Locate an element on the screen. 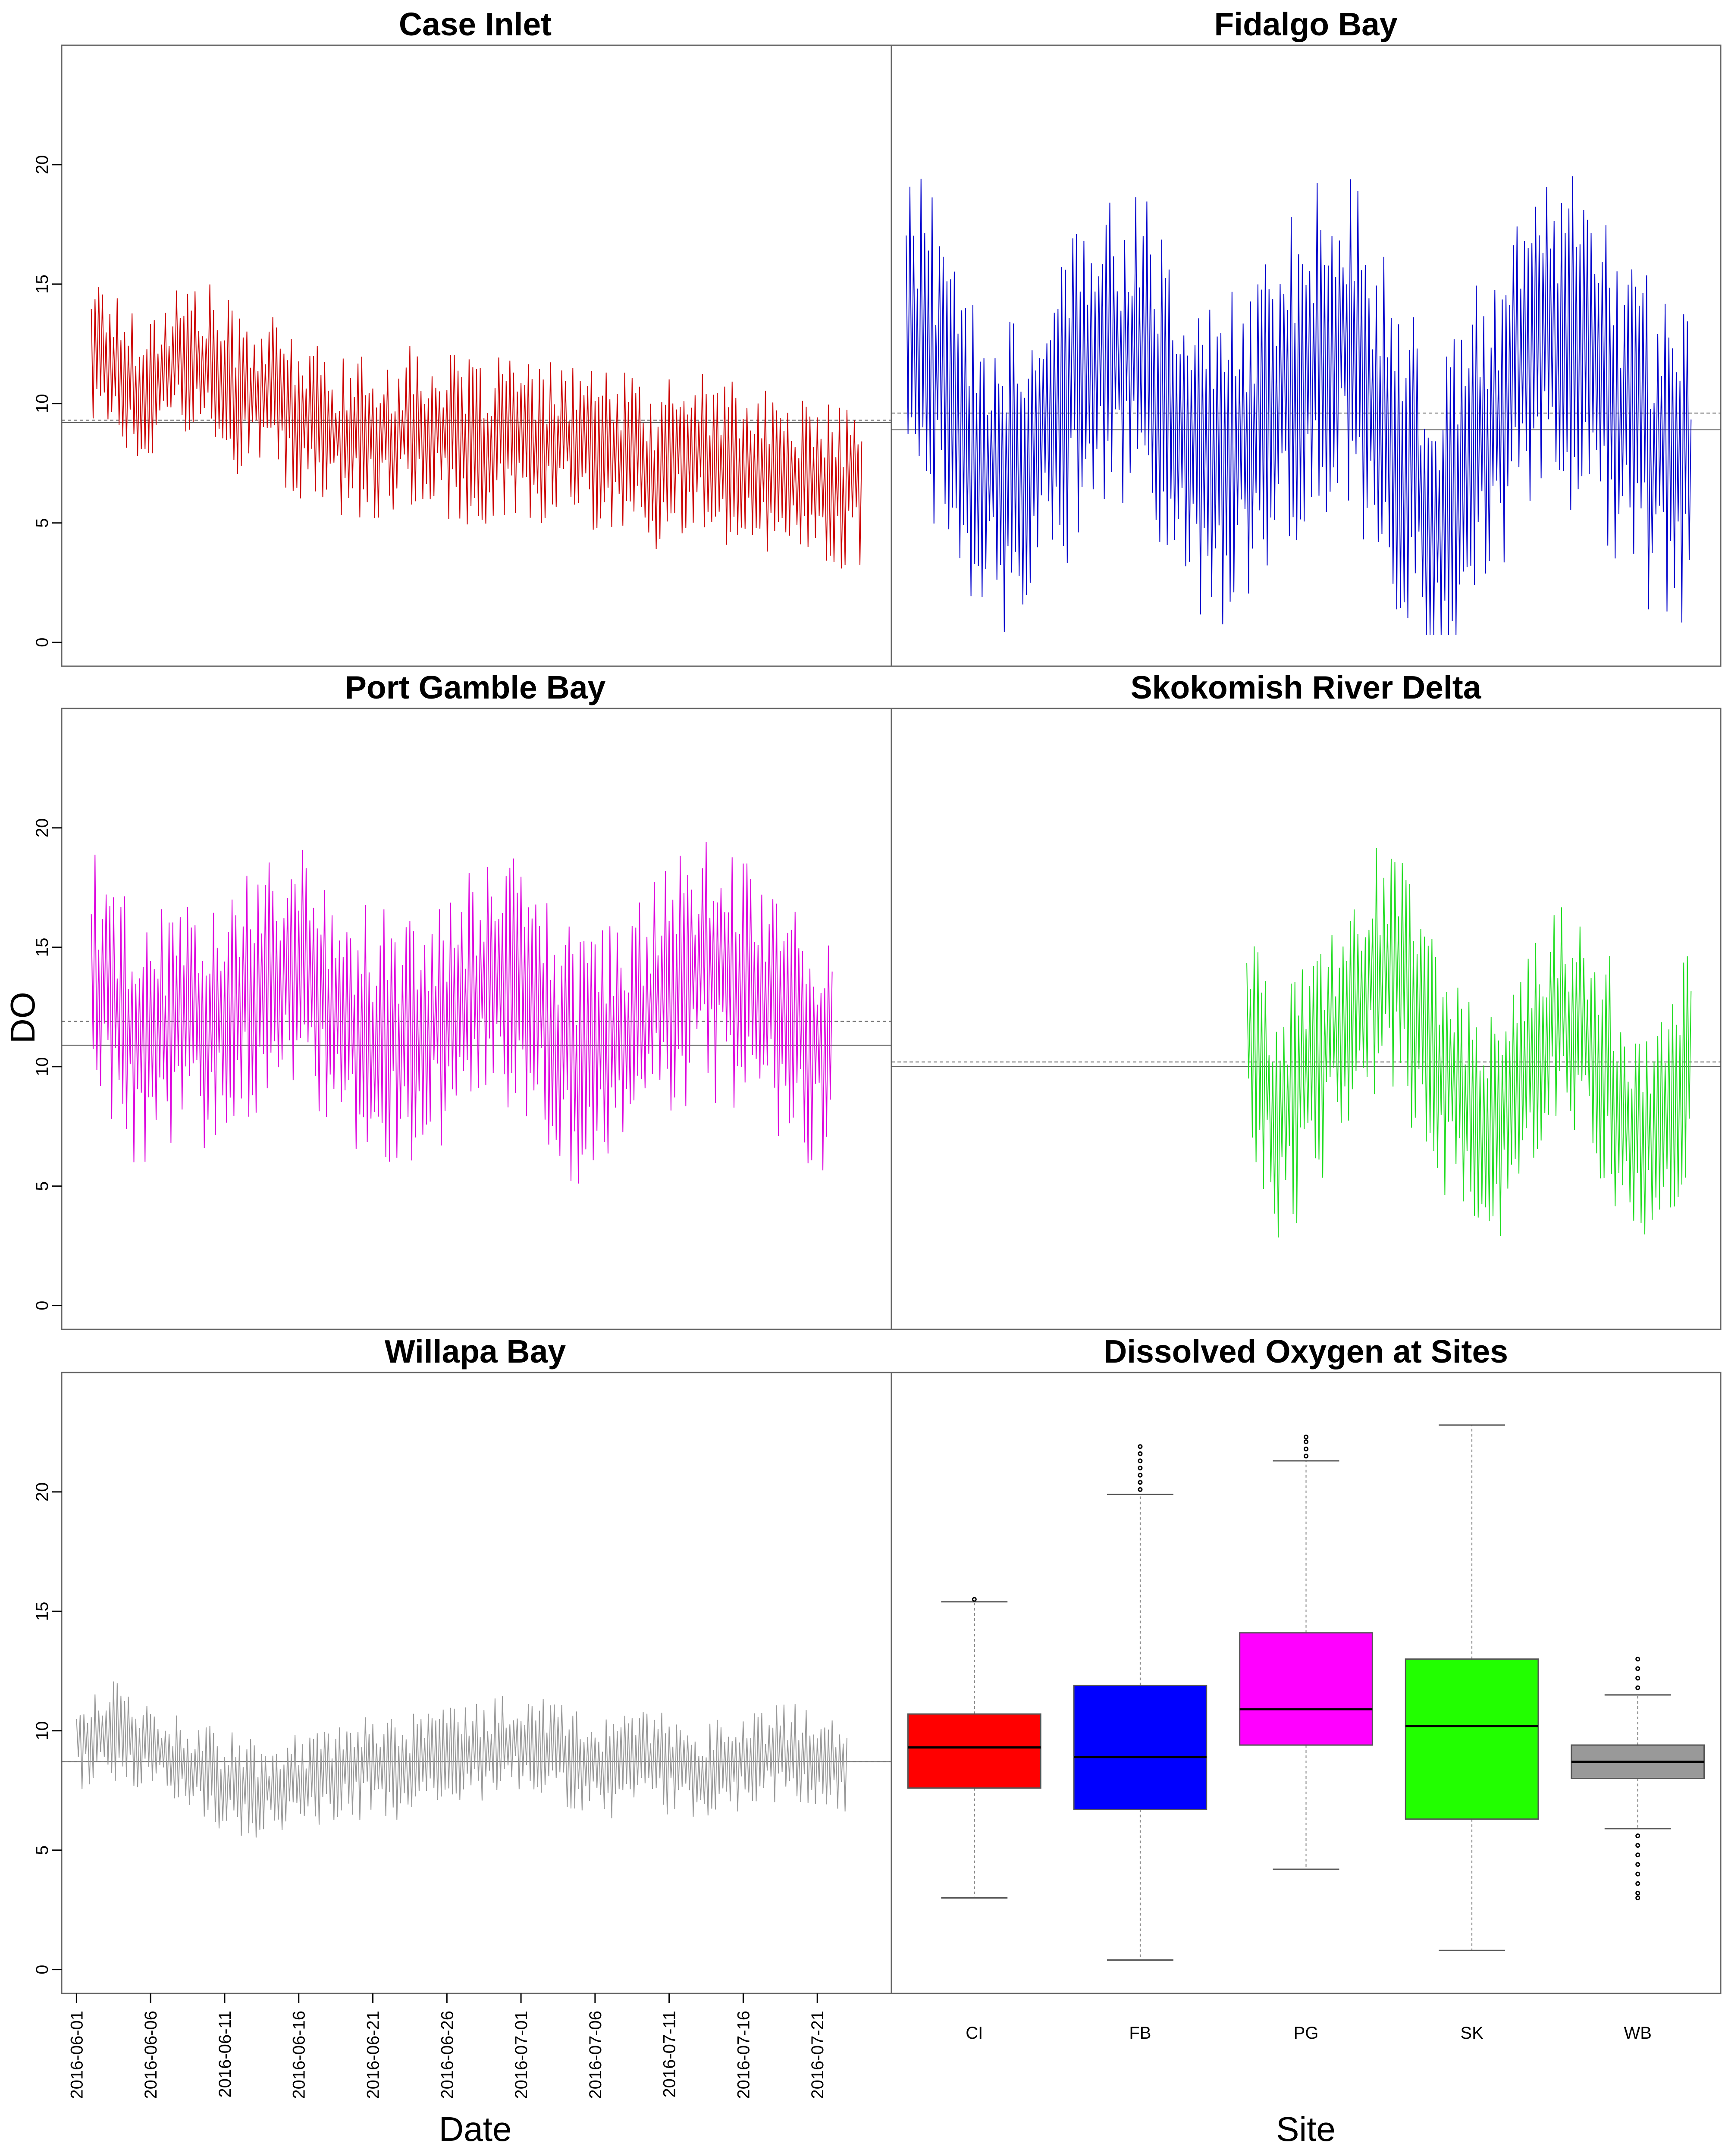 This screenshot has height=2156, width=1725. x-tick-label: 2016-07-01 is located at coordinates (522, 2055).